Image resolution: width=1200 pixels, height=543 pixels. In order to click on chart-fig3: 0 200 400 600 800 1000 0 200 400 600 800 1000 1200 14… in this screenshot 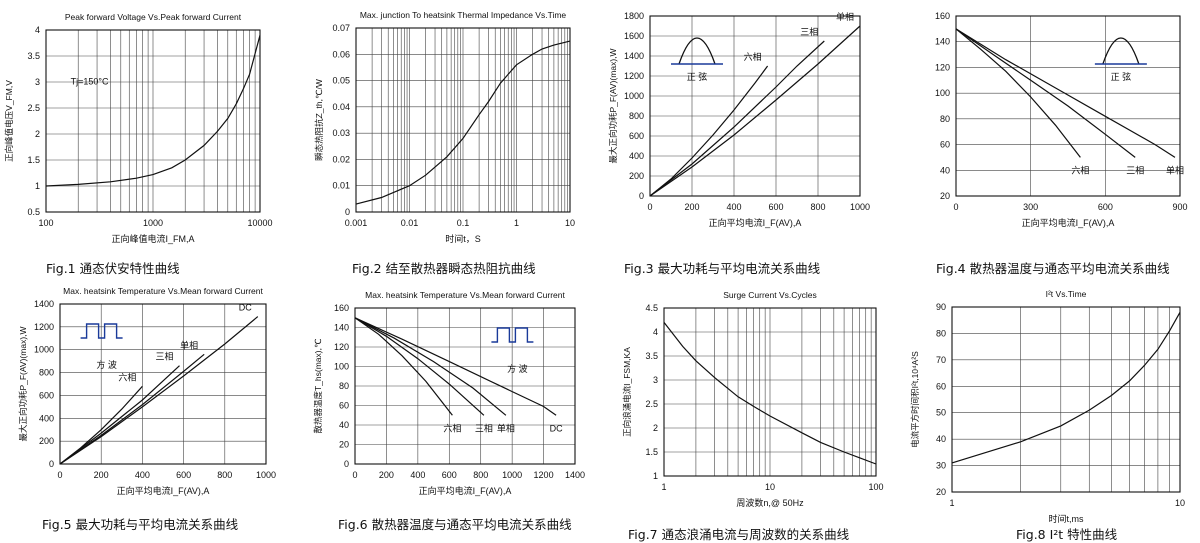, I will do `click(739, 119)`.